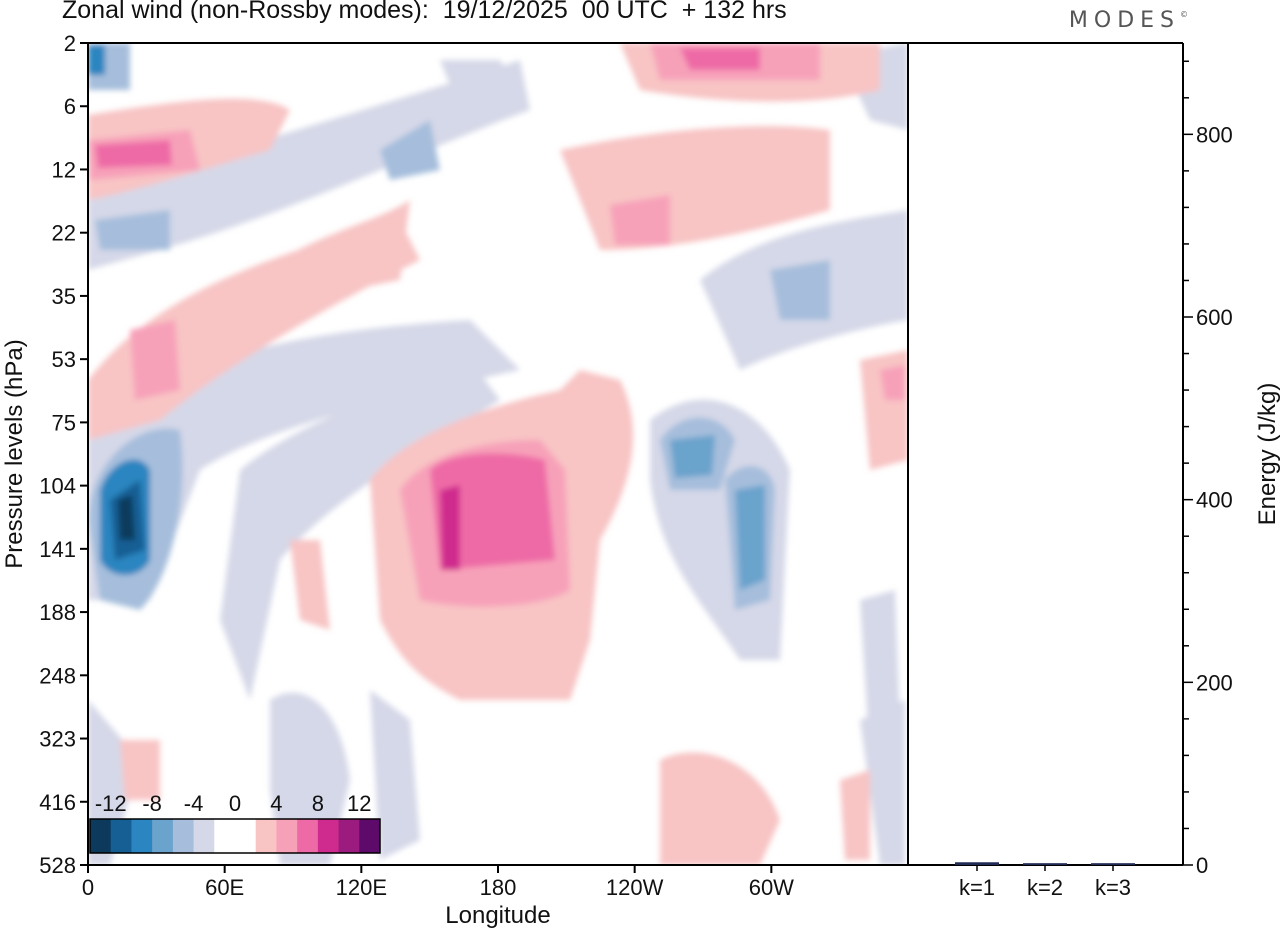 This screenshot has width=1280, height=930. Describe the element at coordinates (276, 803) in the screenshot. I see `colorbar-label: 4` at that location.